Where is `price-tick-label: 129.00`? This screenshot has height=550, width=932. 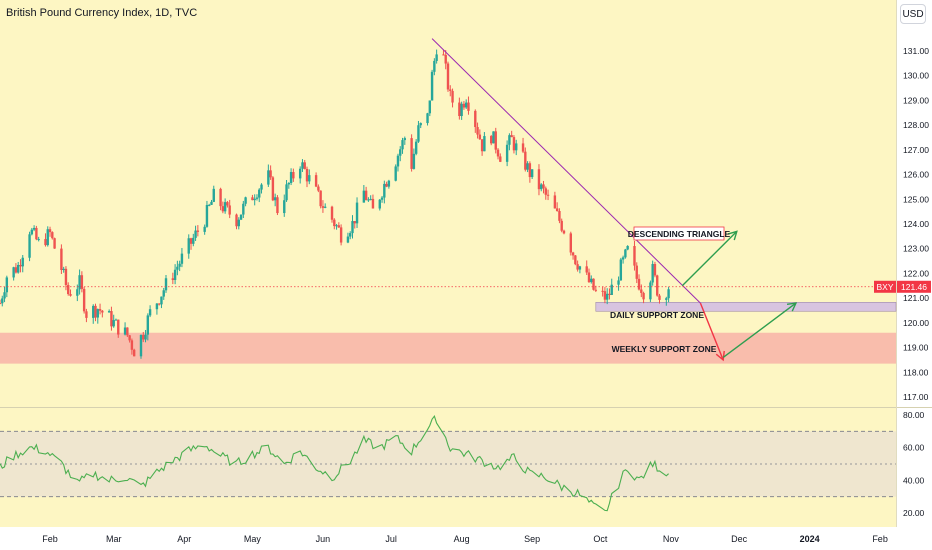
price-tick-label: 129.00 is located at coordinates (916, 100).